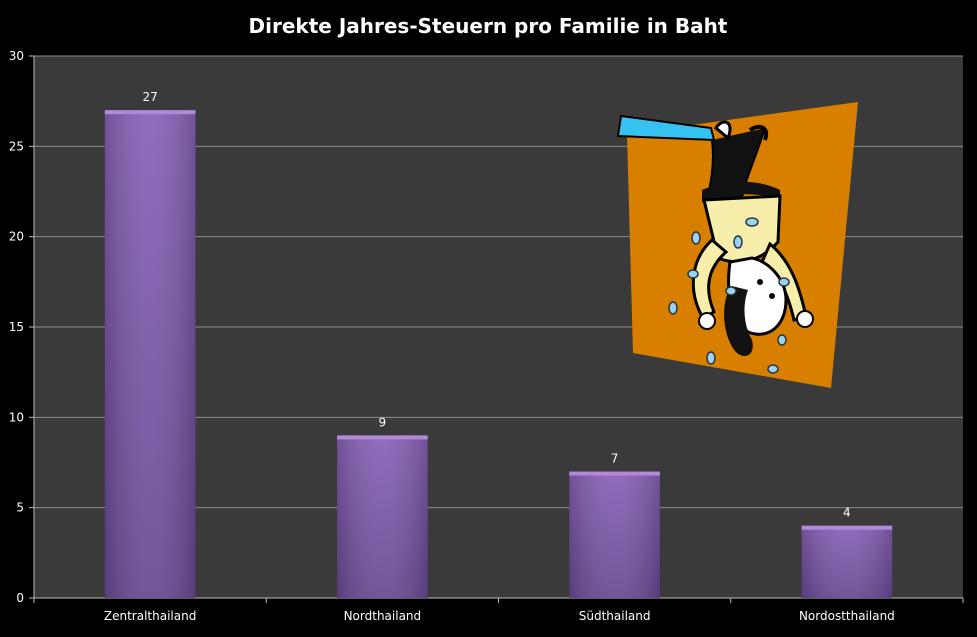 This screenshot has height=637, width=977. Describe the element at coordinates (805, 319) in the screenshot. I see `illustration-right-hand` at that location.